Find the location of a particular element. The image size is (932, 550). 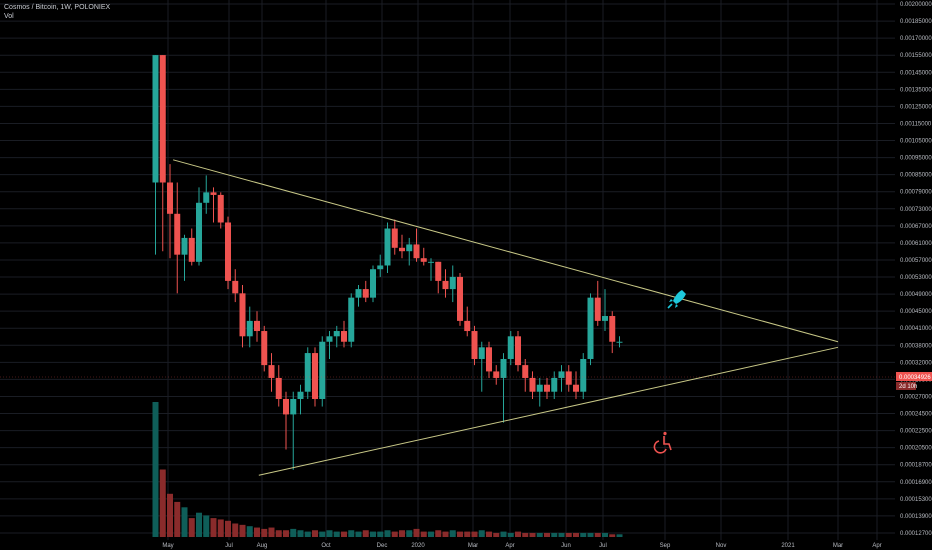

price-tick-label: 0.00053000 is located at coordinates (916, 278).